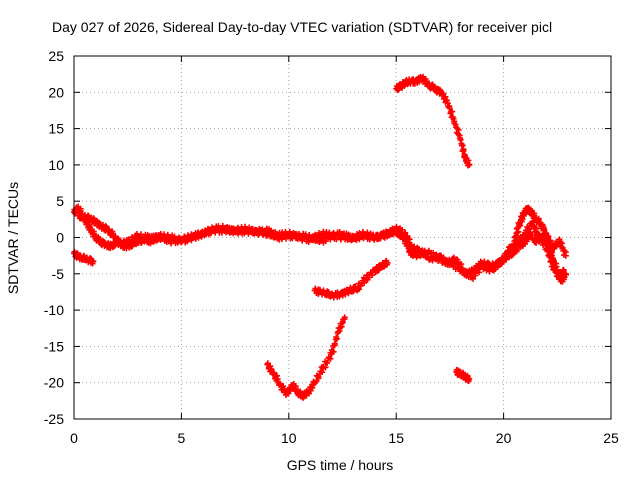 This screenshot has width=640, height=480. Describe the element at coordinates (60, 201) in the screenshot. I see `y-tick-label: 5` at that location.